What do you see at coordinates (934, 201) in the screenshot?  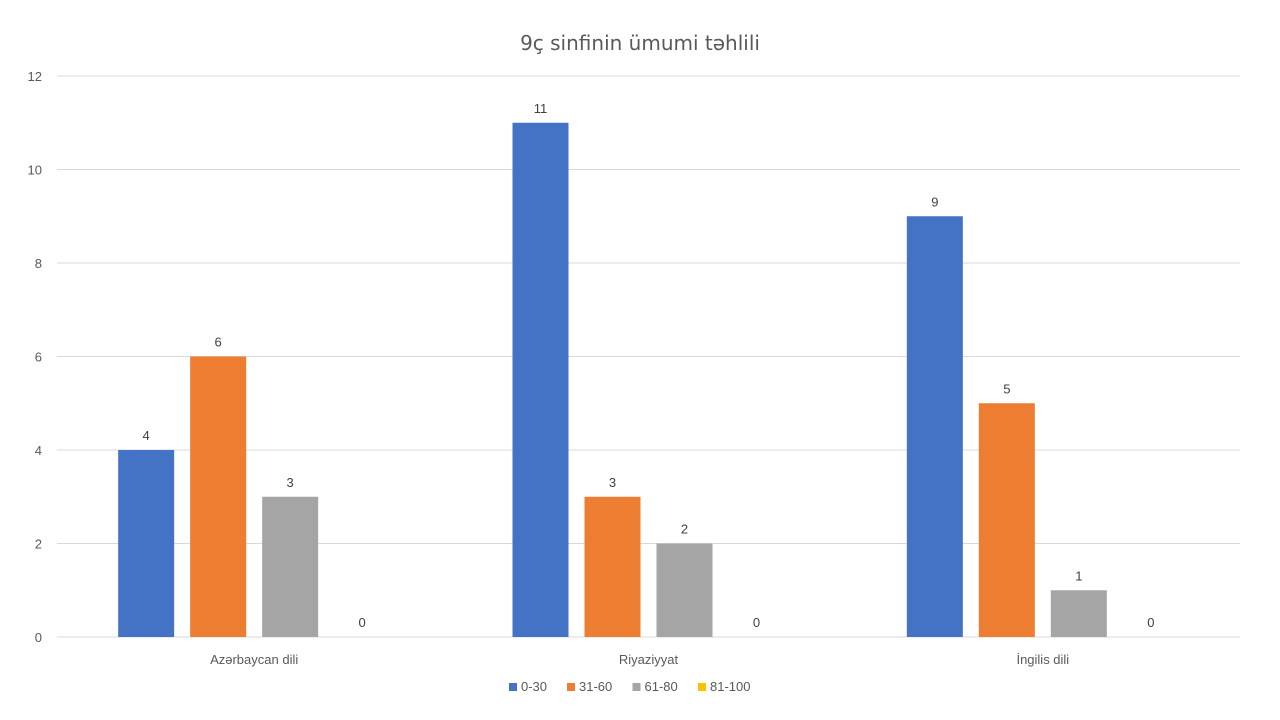 I see `data-label: 9` at bounding box center [934, 201].